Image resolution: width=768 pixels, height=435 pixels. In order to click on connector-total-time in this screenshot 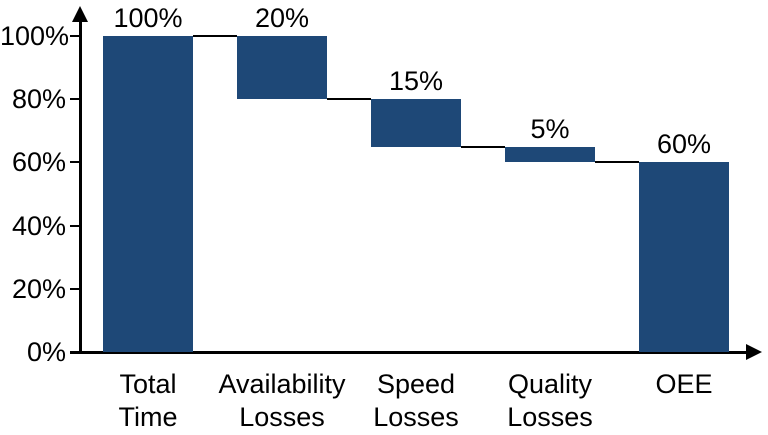, I will do `click(215, 36)`.